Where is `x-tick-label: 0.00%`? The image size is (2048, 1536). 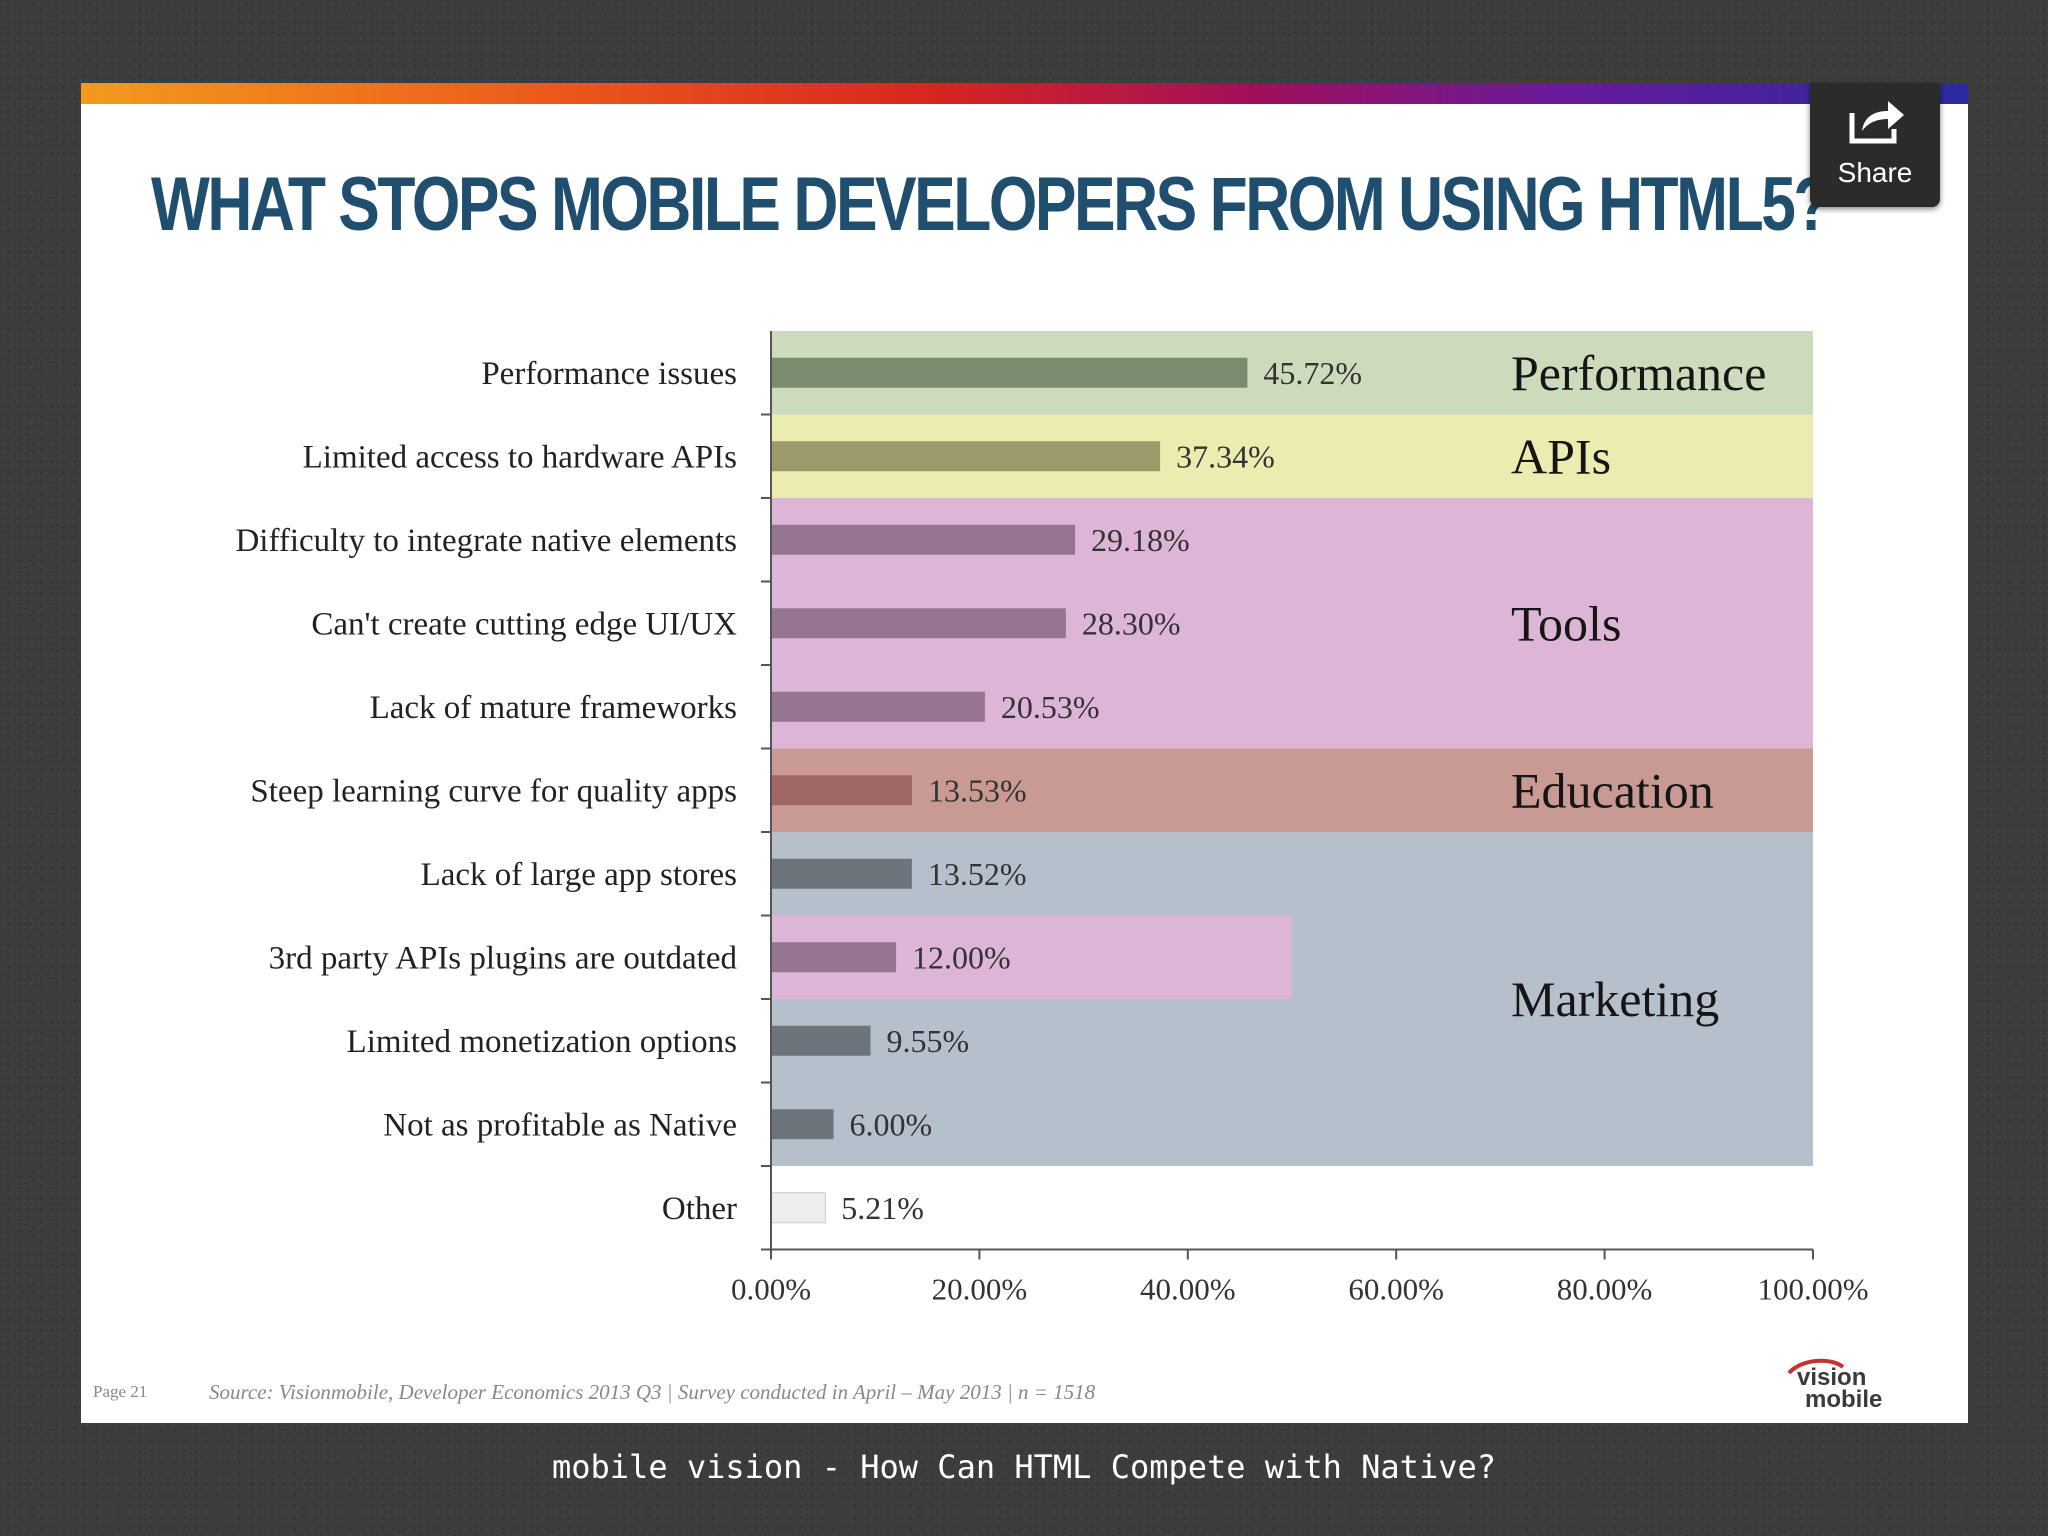
x-tick-label: 0.00% is located at coordinates (771, 1289).